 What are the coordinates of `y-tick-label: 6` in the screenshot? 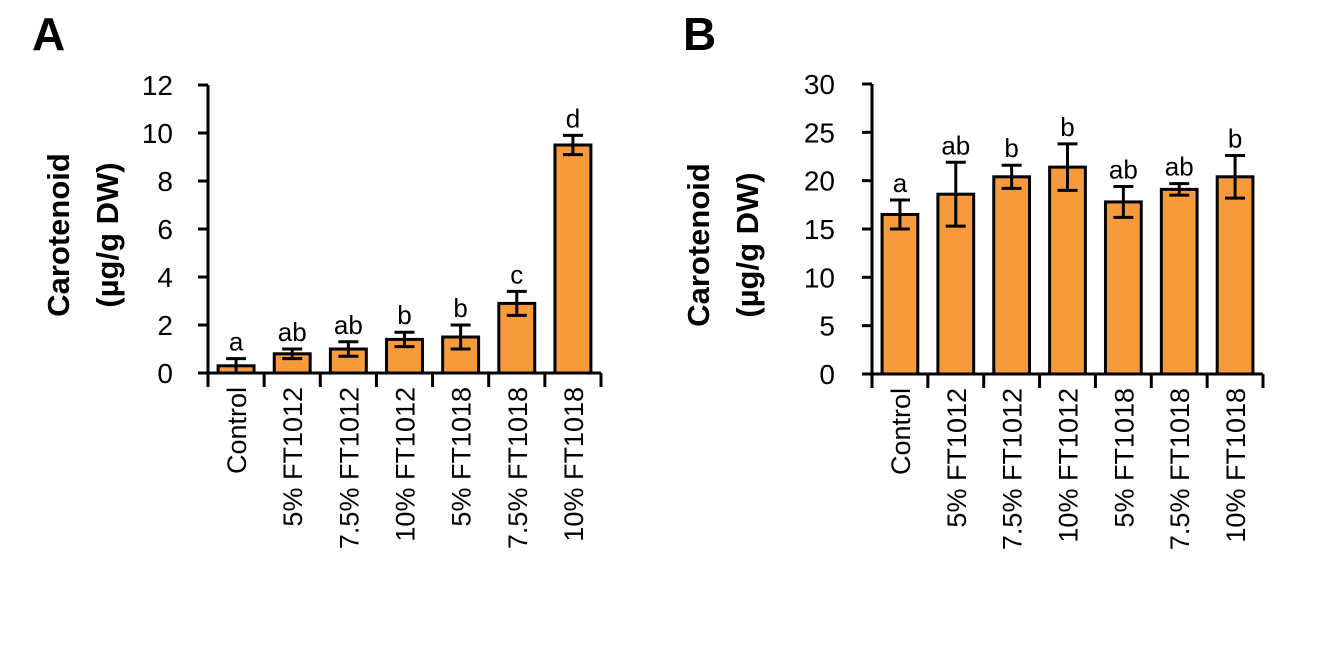 It's located at (165, 229).